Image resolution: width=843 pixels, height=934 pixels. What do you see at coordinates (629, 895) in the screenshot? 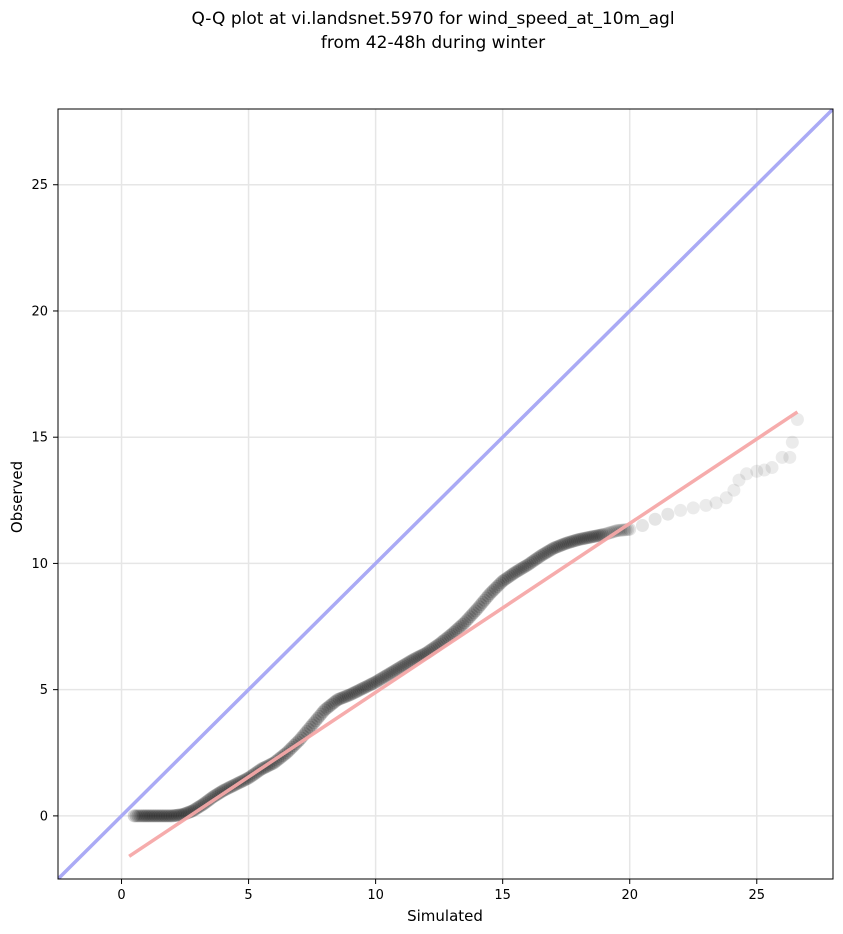
I see `x-tick-label: 20` at bounding box center [629, 895].